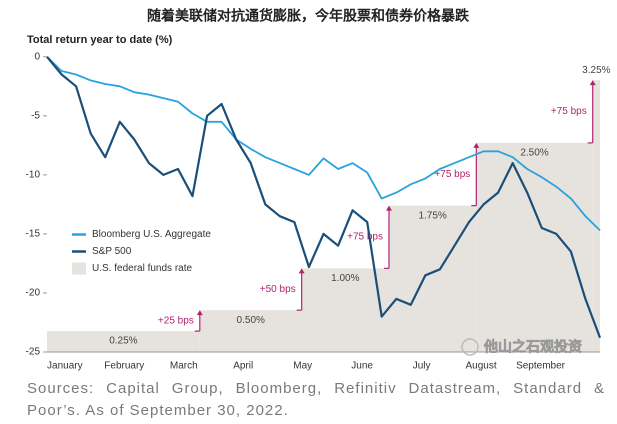  What do you see at coordinates (33, 234) in the screenshot?
I see `y-tick-label: -15` at bounding box center [33, 234].